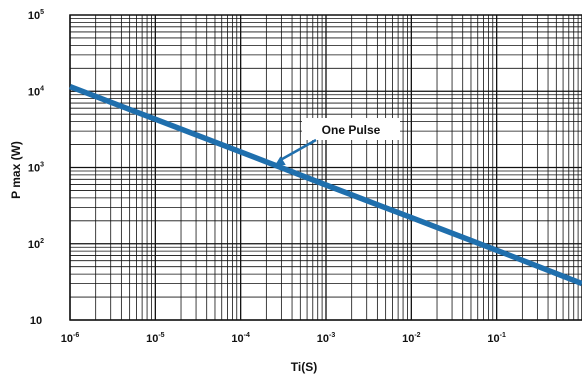  I want to click on x-tick-label: 10⁻⁶, so click(70, 338).